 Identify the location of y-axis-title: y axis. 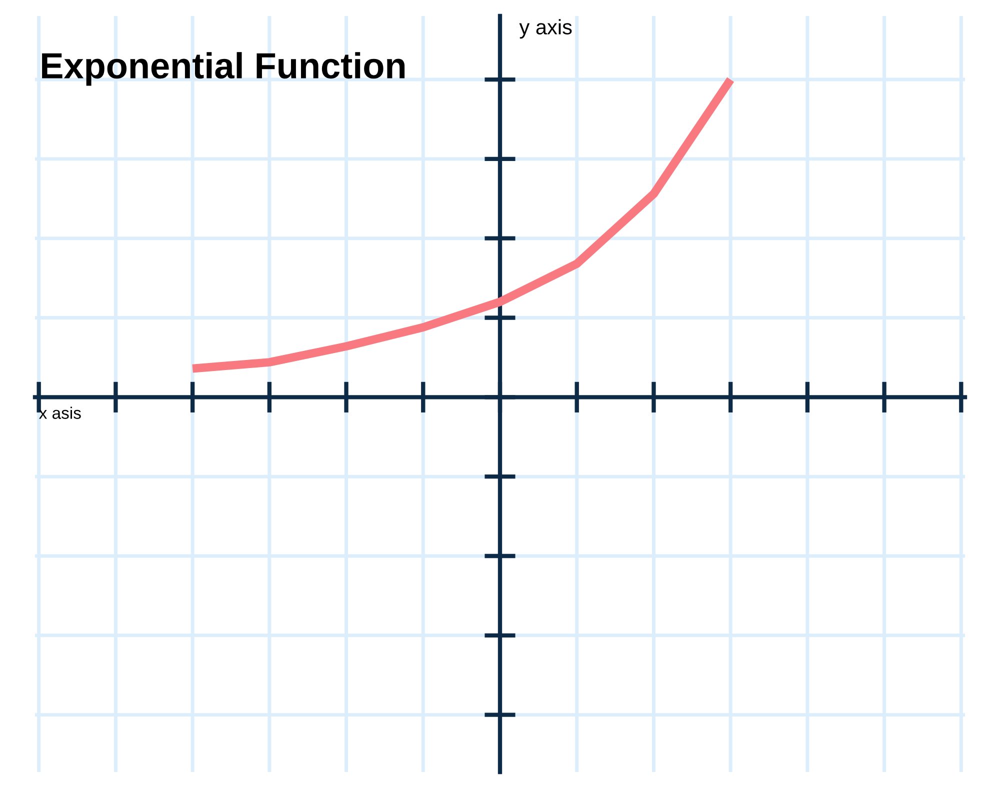
(545, 29).